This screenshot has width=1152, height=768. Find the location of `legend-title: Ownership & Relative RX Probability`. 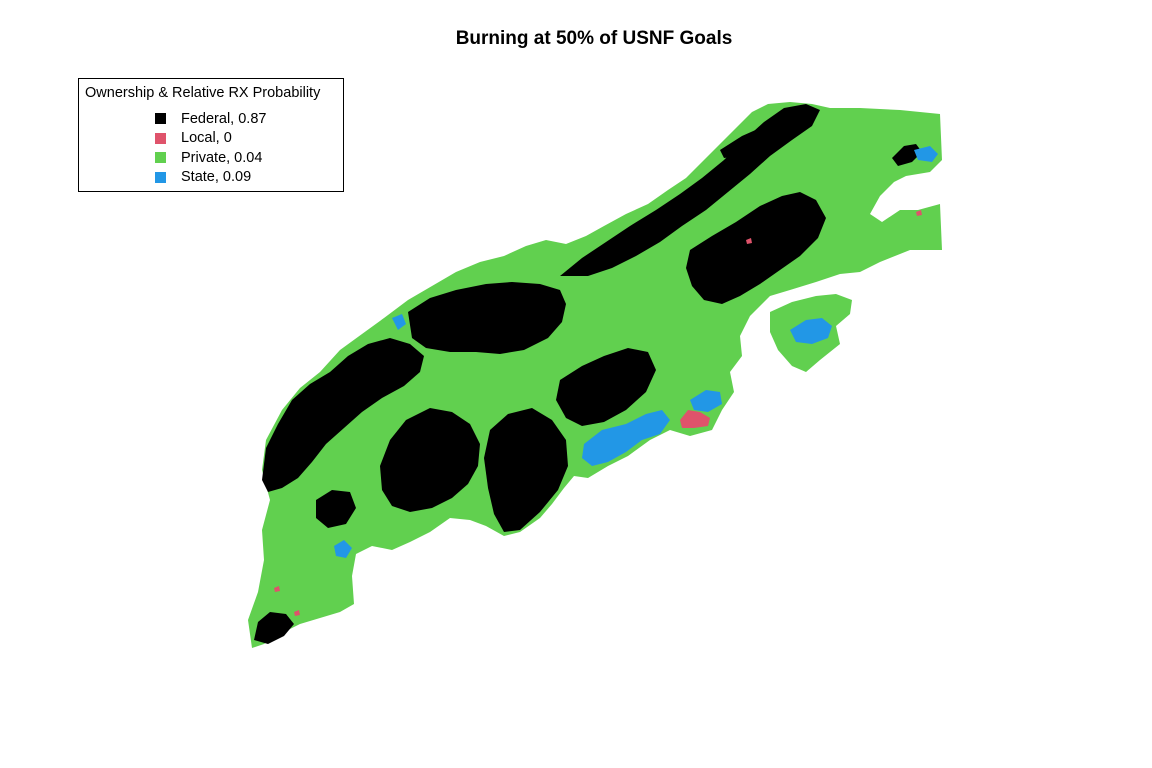

legend-title: Ownership & Relative RX Probability is located at coordinates (203, 93).